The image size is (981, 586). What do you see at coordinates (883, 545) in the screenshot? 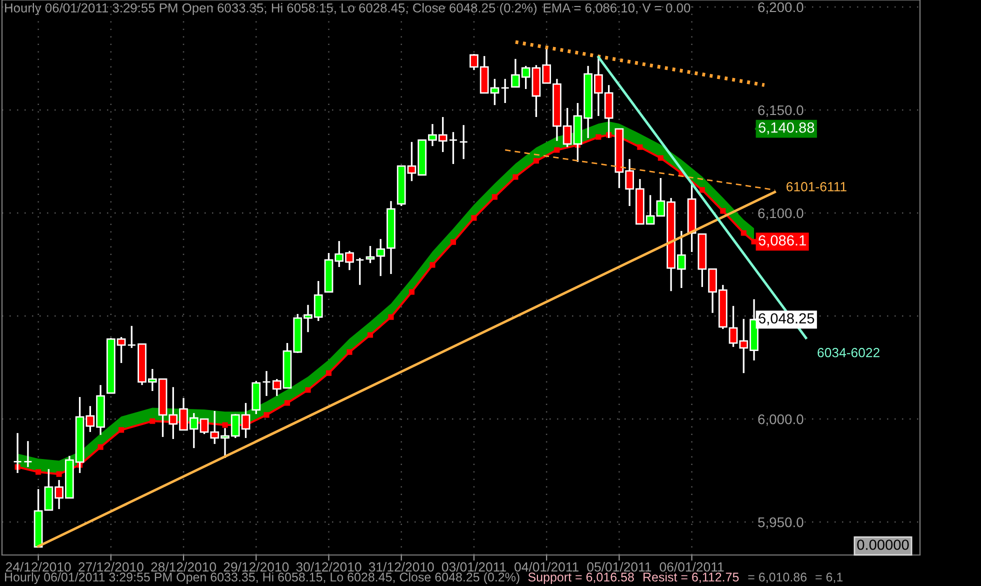
I see `text: 0.00000` at bounding box center [883, 545].